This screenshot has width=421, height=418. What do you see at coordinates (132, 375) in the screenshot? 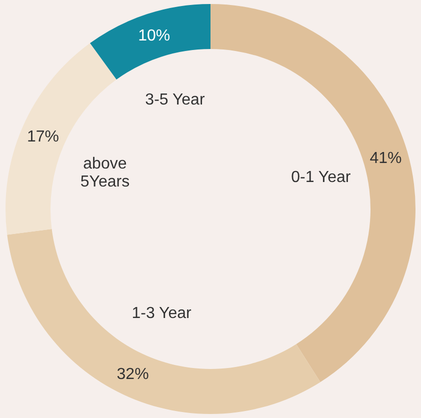
I see `data-label: 32%` at bounding box center [132, 375].